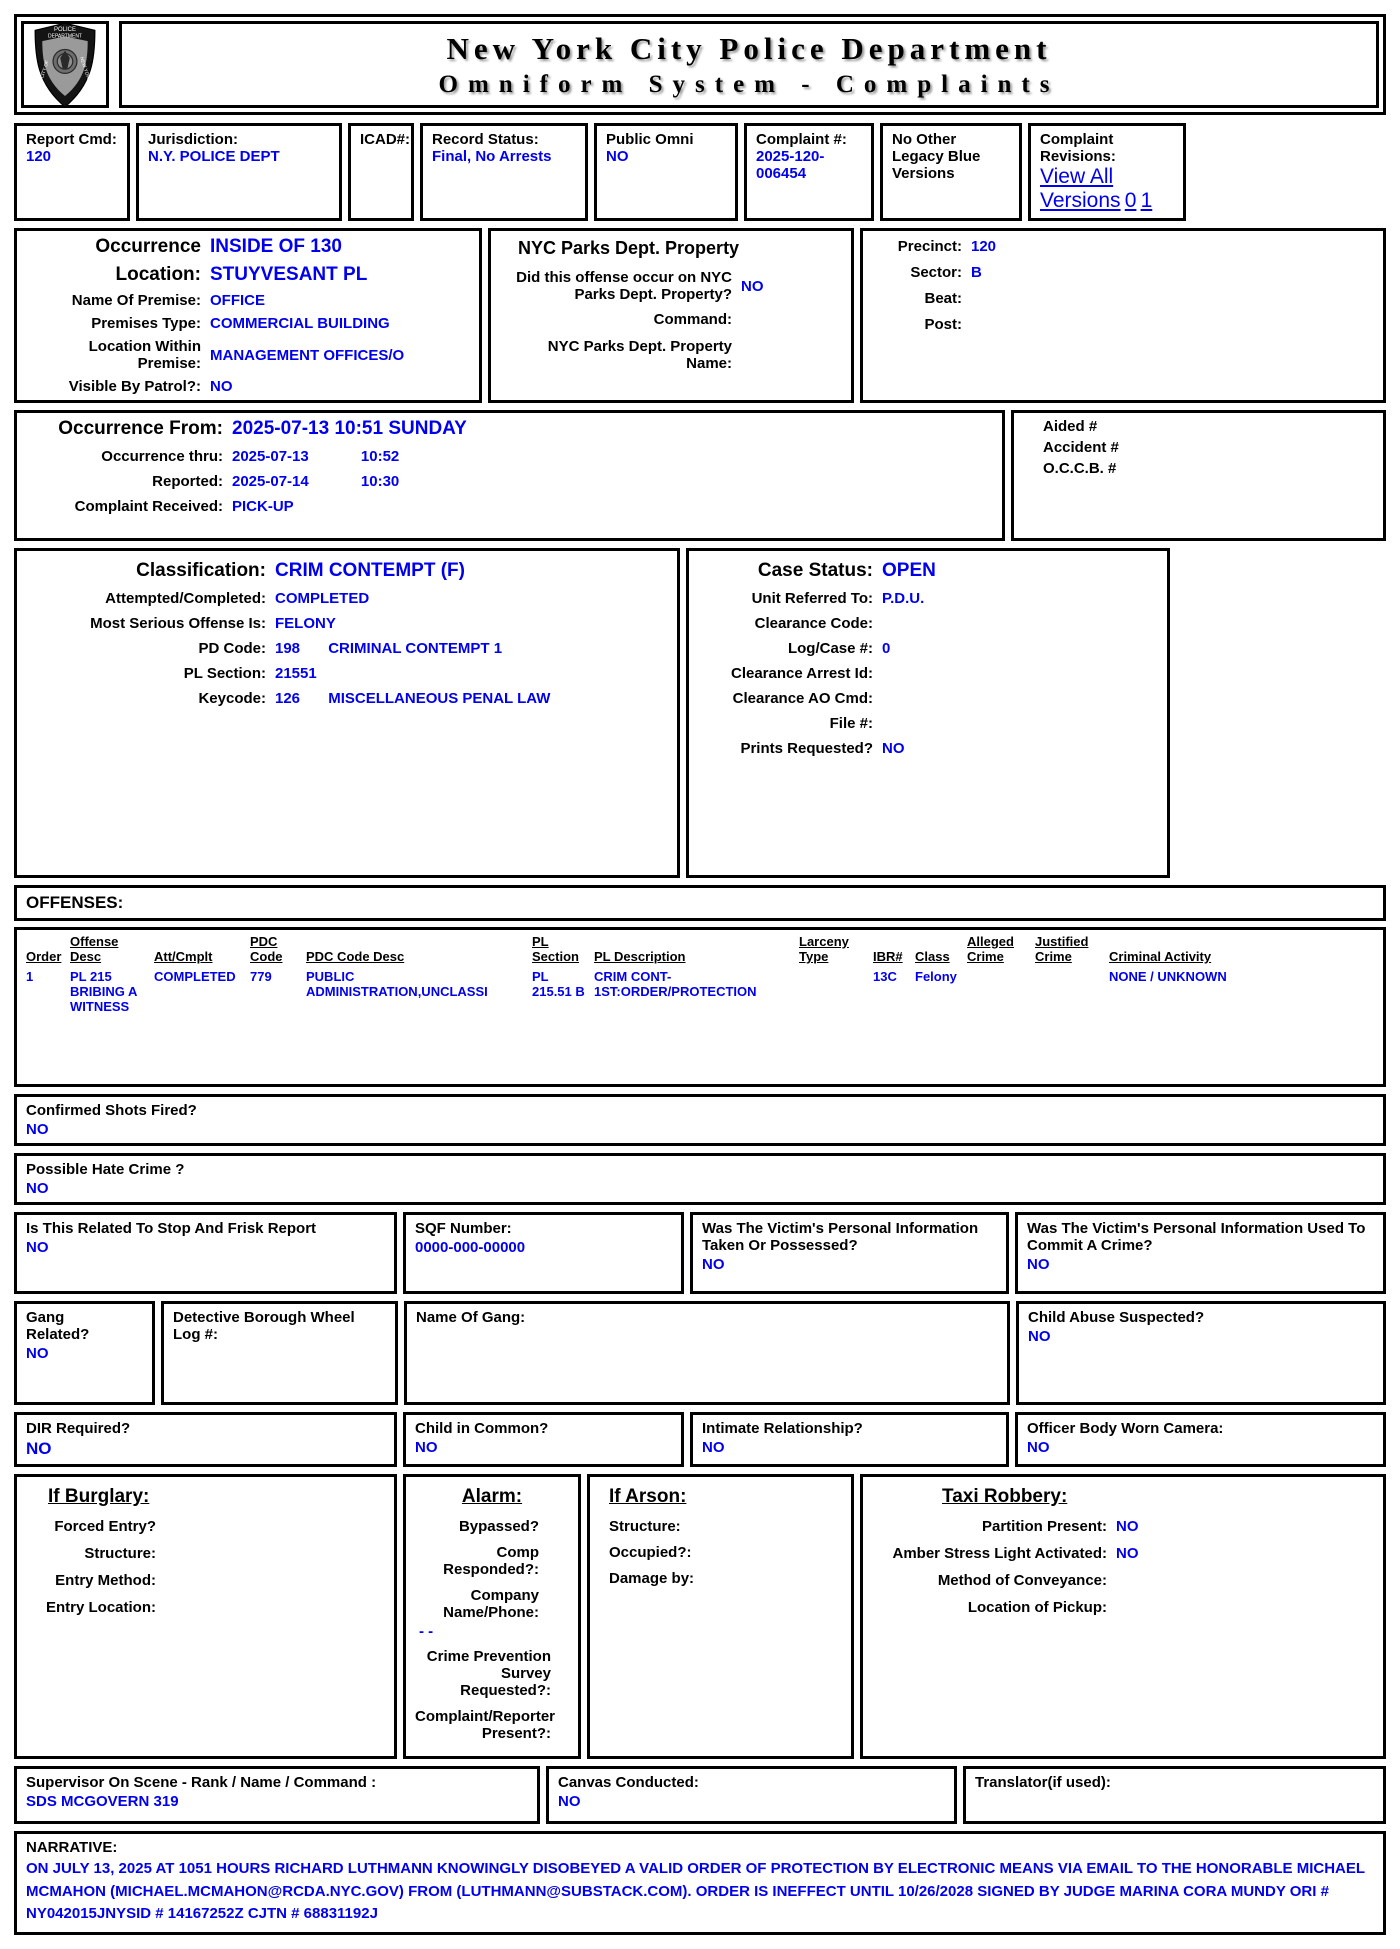 This screenshot has height=1949, width=1400. I want to click on complaint-received-value: PICK-UP, so click(263, 506).